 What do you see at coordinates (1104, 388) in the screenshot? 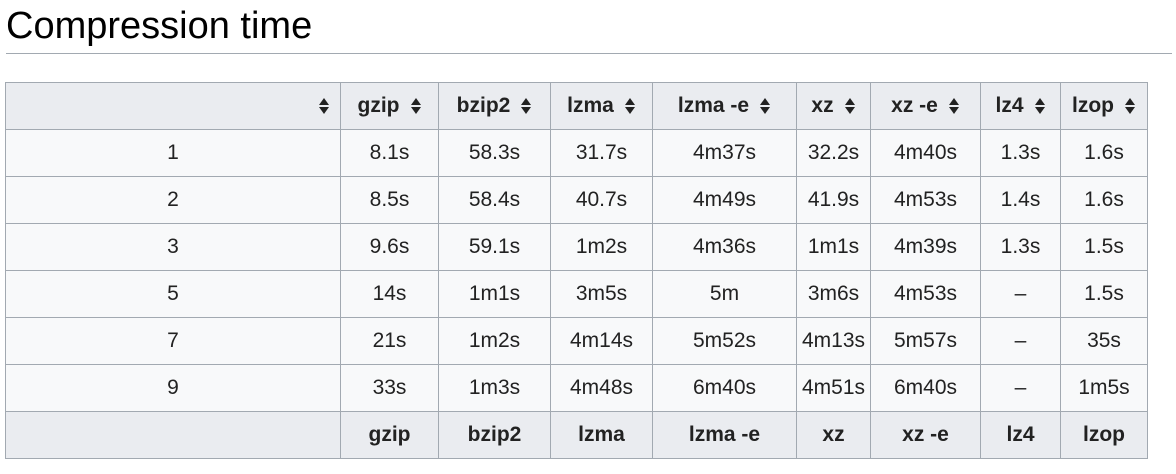
I see `lzop-cell: 1m5s` at bounding box center [1104, 388].